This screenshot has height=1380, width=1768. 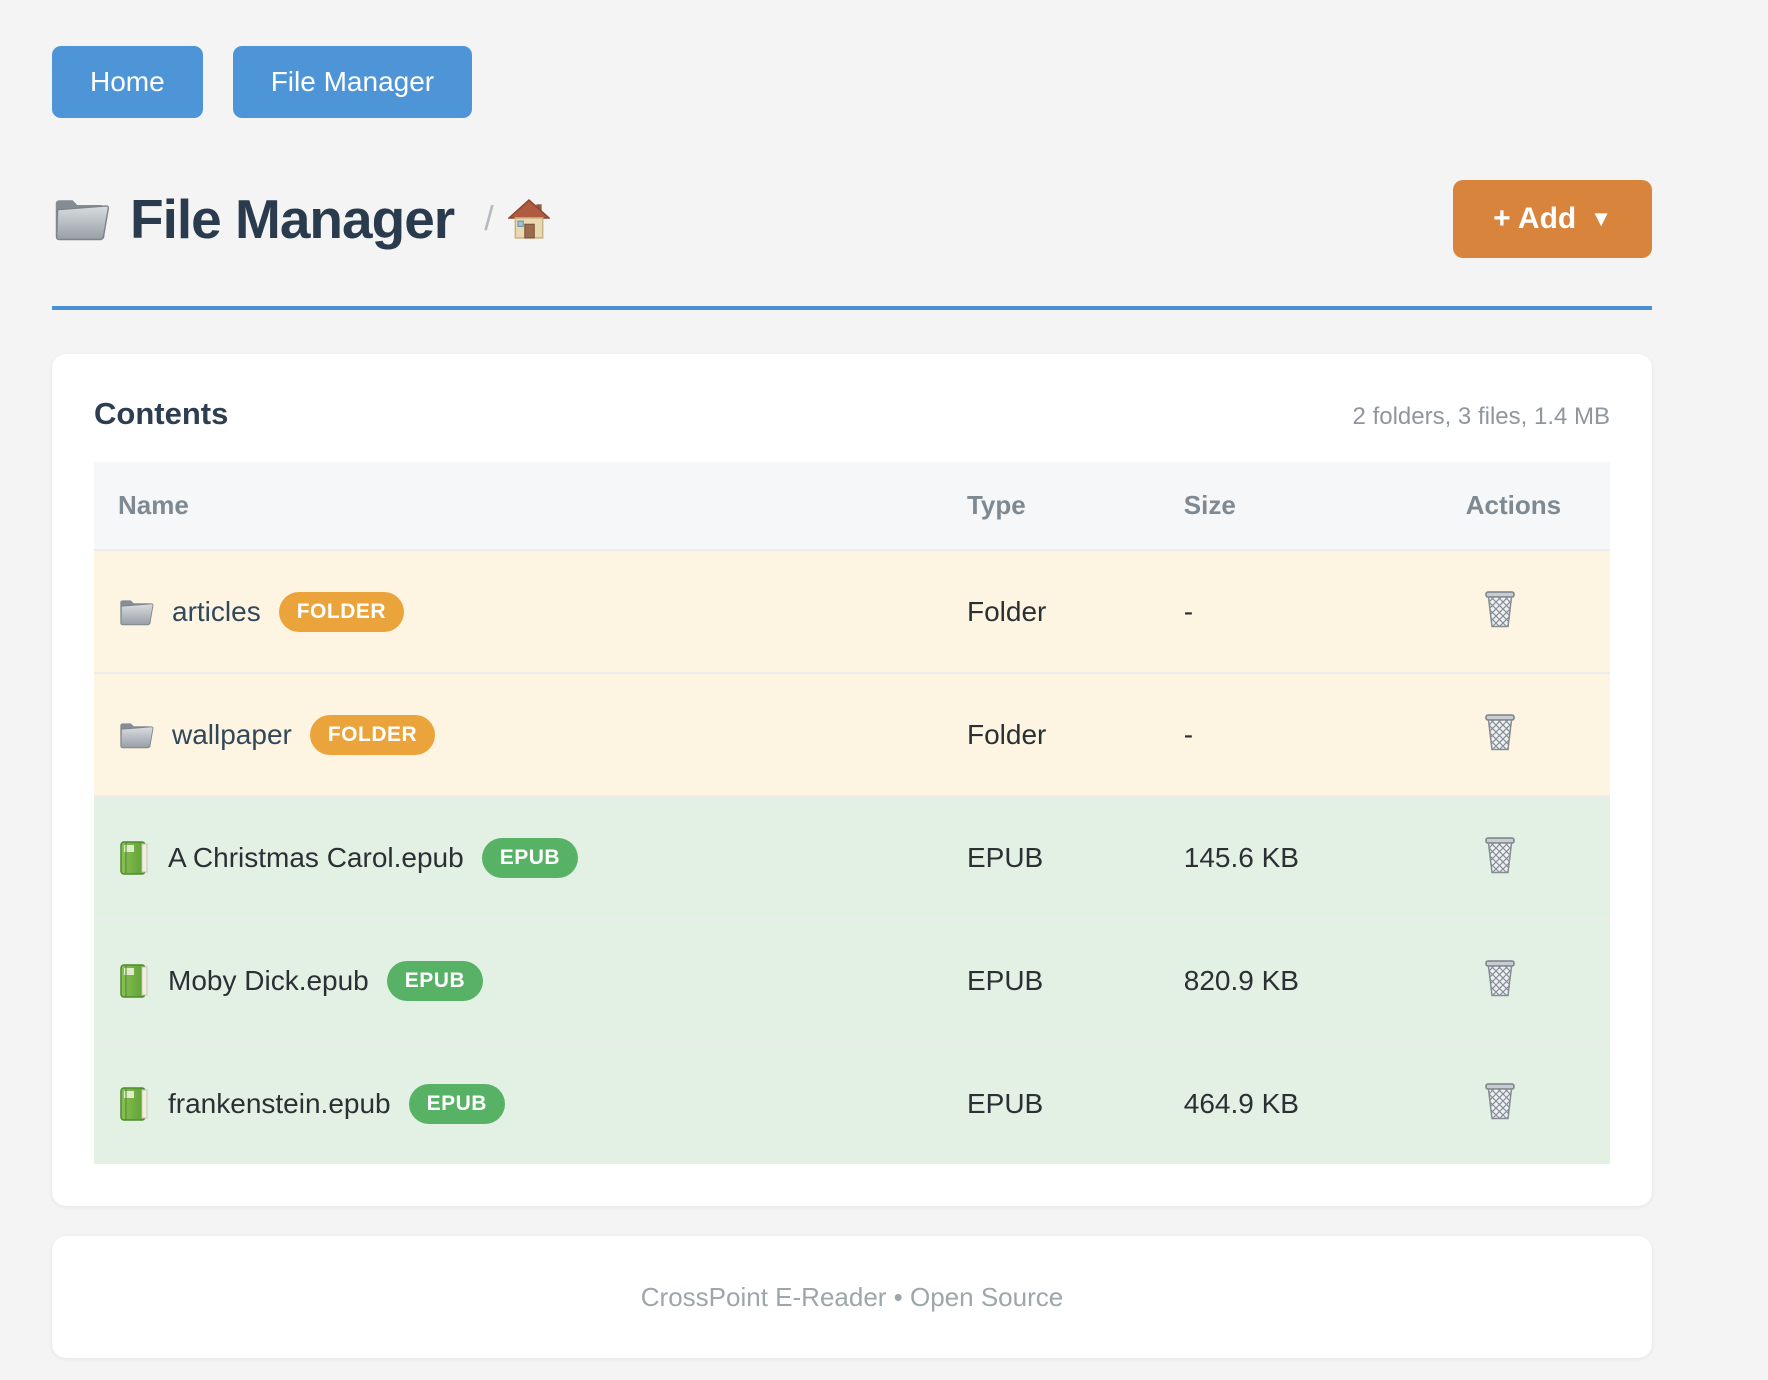 What do you see at coordinates (161, 413) in the screenshot?
I see `contents-title: Contents` at bounding box center [161, 413].